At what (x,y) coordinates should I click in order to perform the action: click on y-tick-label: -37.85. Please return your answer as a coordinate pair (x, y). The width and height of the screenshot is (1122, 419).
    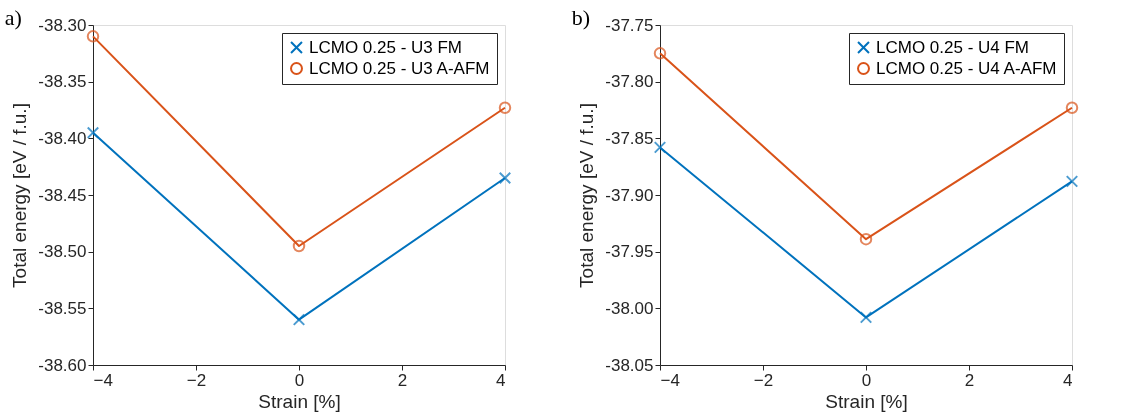
    Looking at the image, I should click on (629, 138).